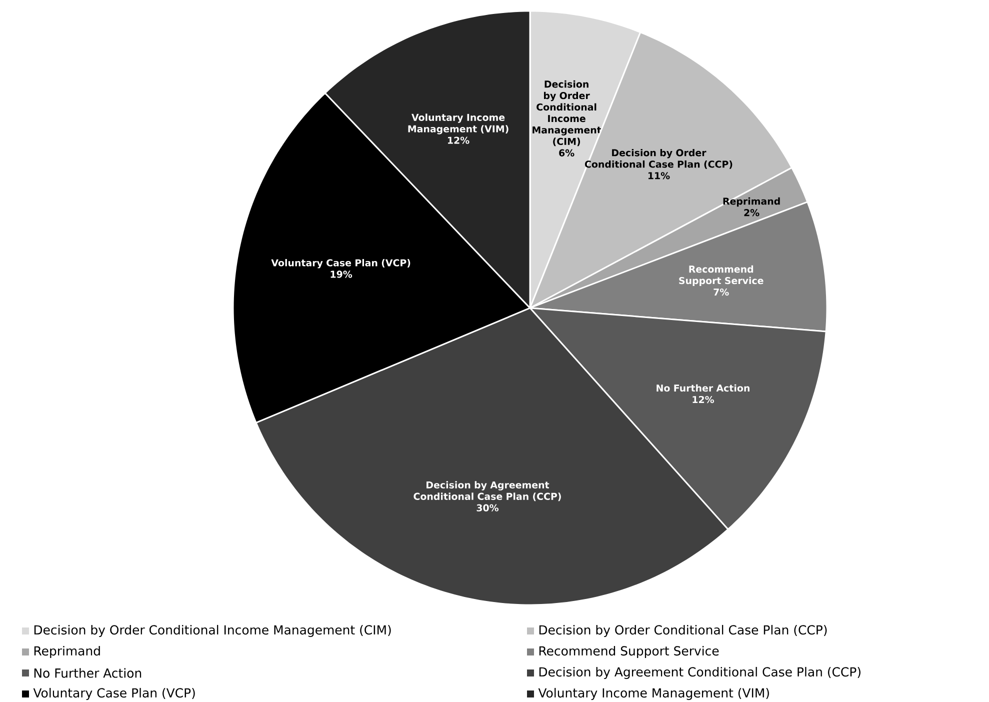 This screenshot has width=989, height=702. Describe the element at coordinates (88, 673) in the screenshot. I see `legend-label: No Further Action` at that location.